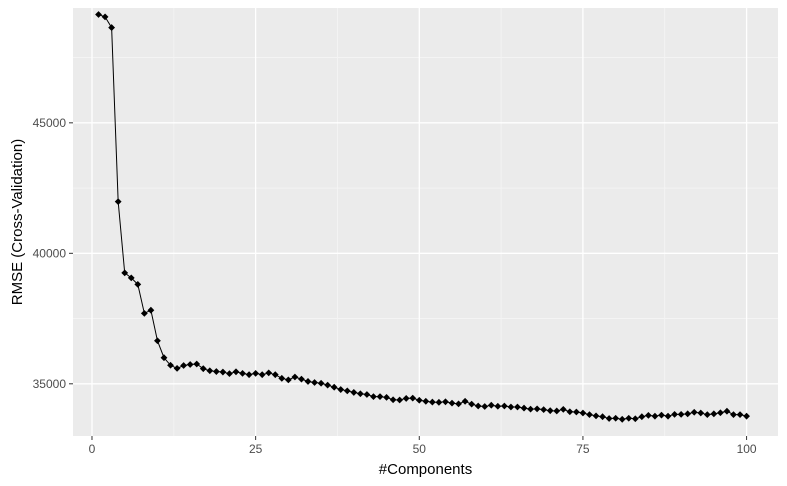  I want to click on x-tick-label: 0, so click(92, 449).